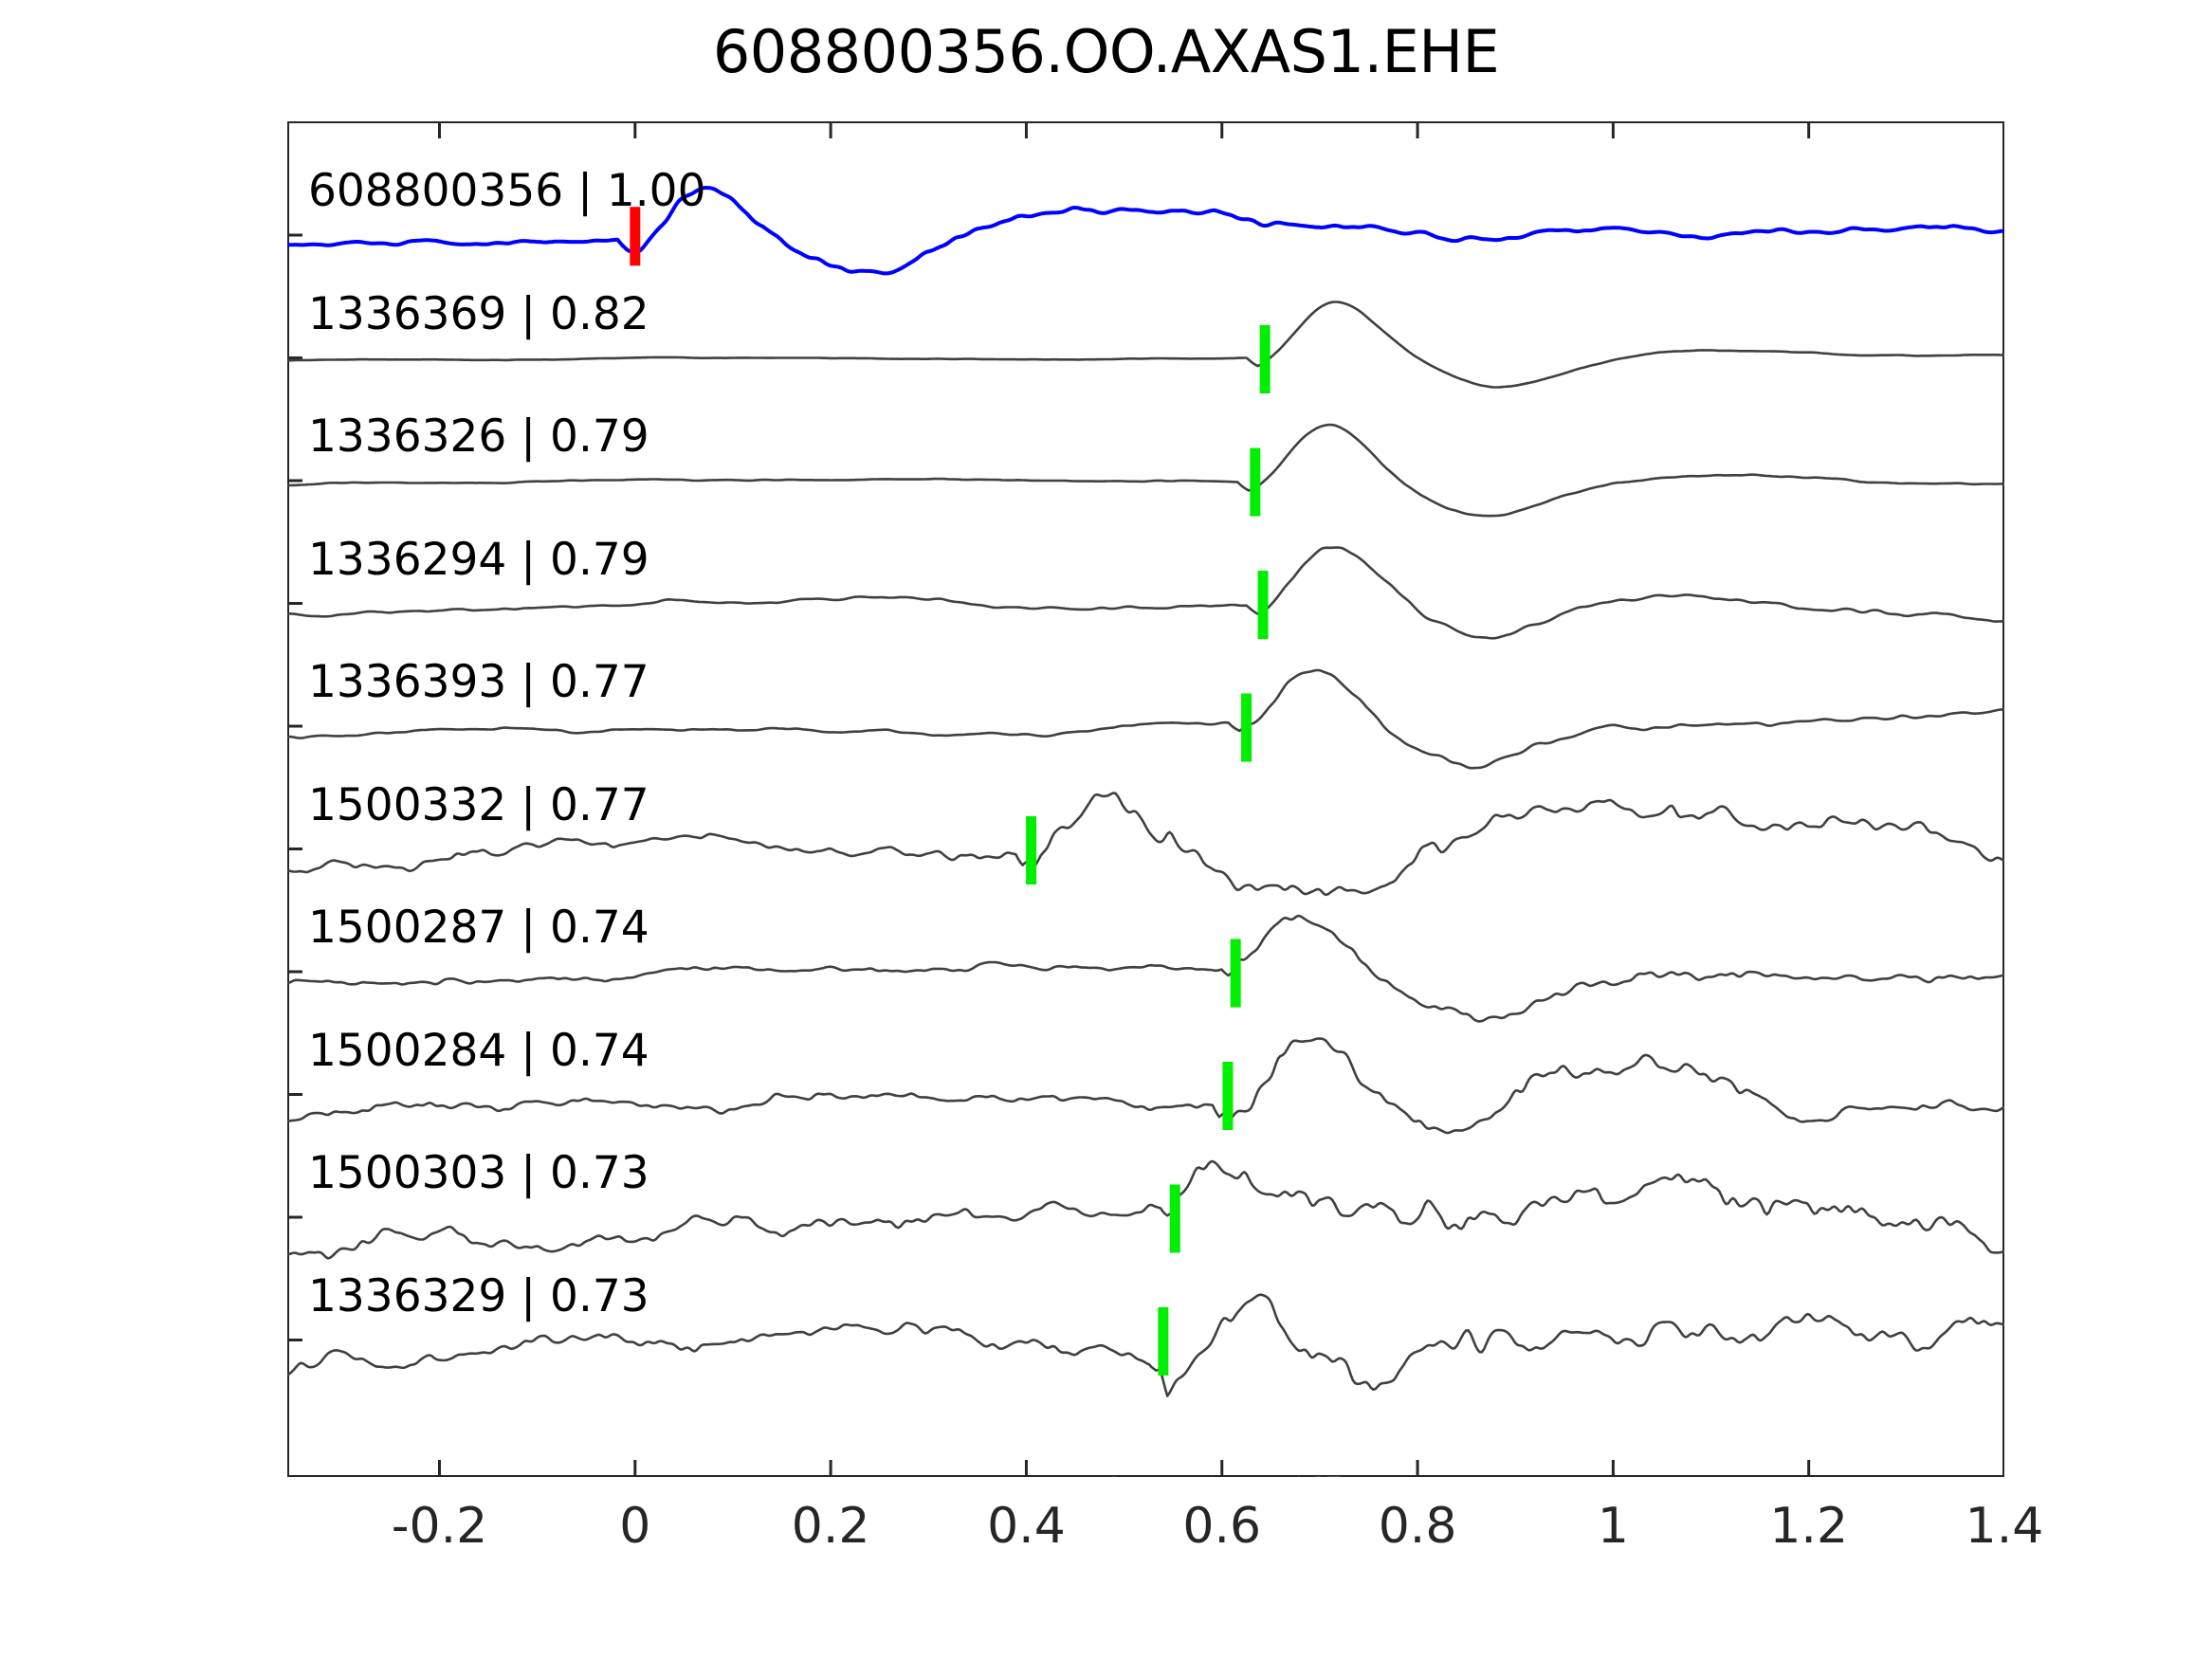 Image resolution: width=2212 pixels, height=1659 pixels. Describe the element at coordinates (478, 1050) in the screenshot. I see `trace-label: 1500284 | 0.74` at that location.